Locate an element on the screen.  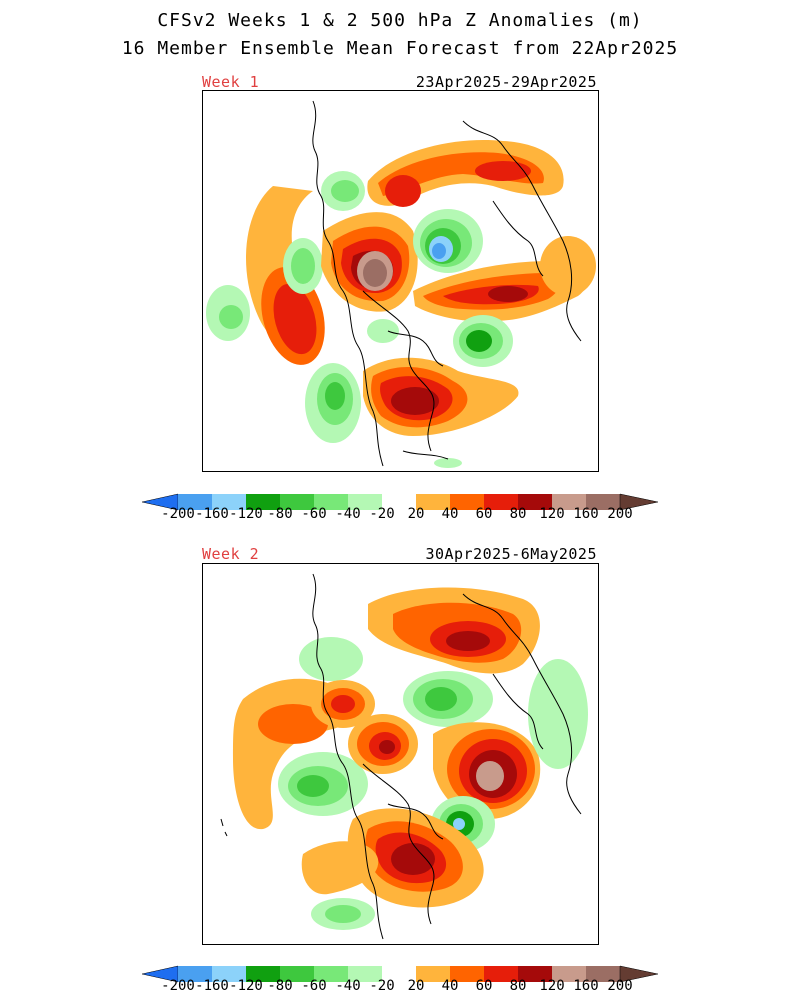
cb1-tick: 80 is located at coordinates (518, 514).